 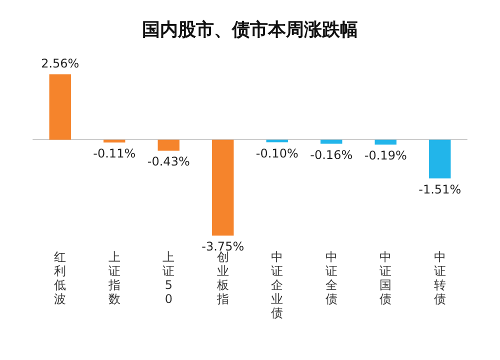 What do you see at coordinates (113, 278) in the screenshot?
I see `x-tick-label: 上证指数` at bounding box center [113, 278].